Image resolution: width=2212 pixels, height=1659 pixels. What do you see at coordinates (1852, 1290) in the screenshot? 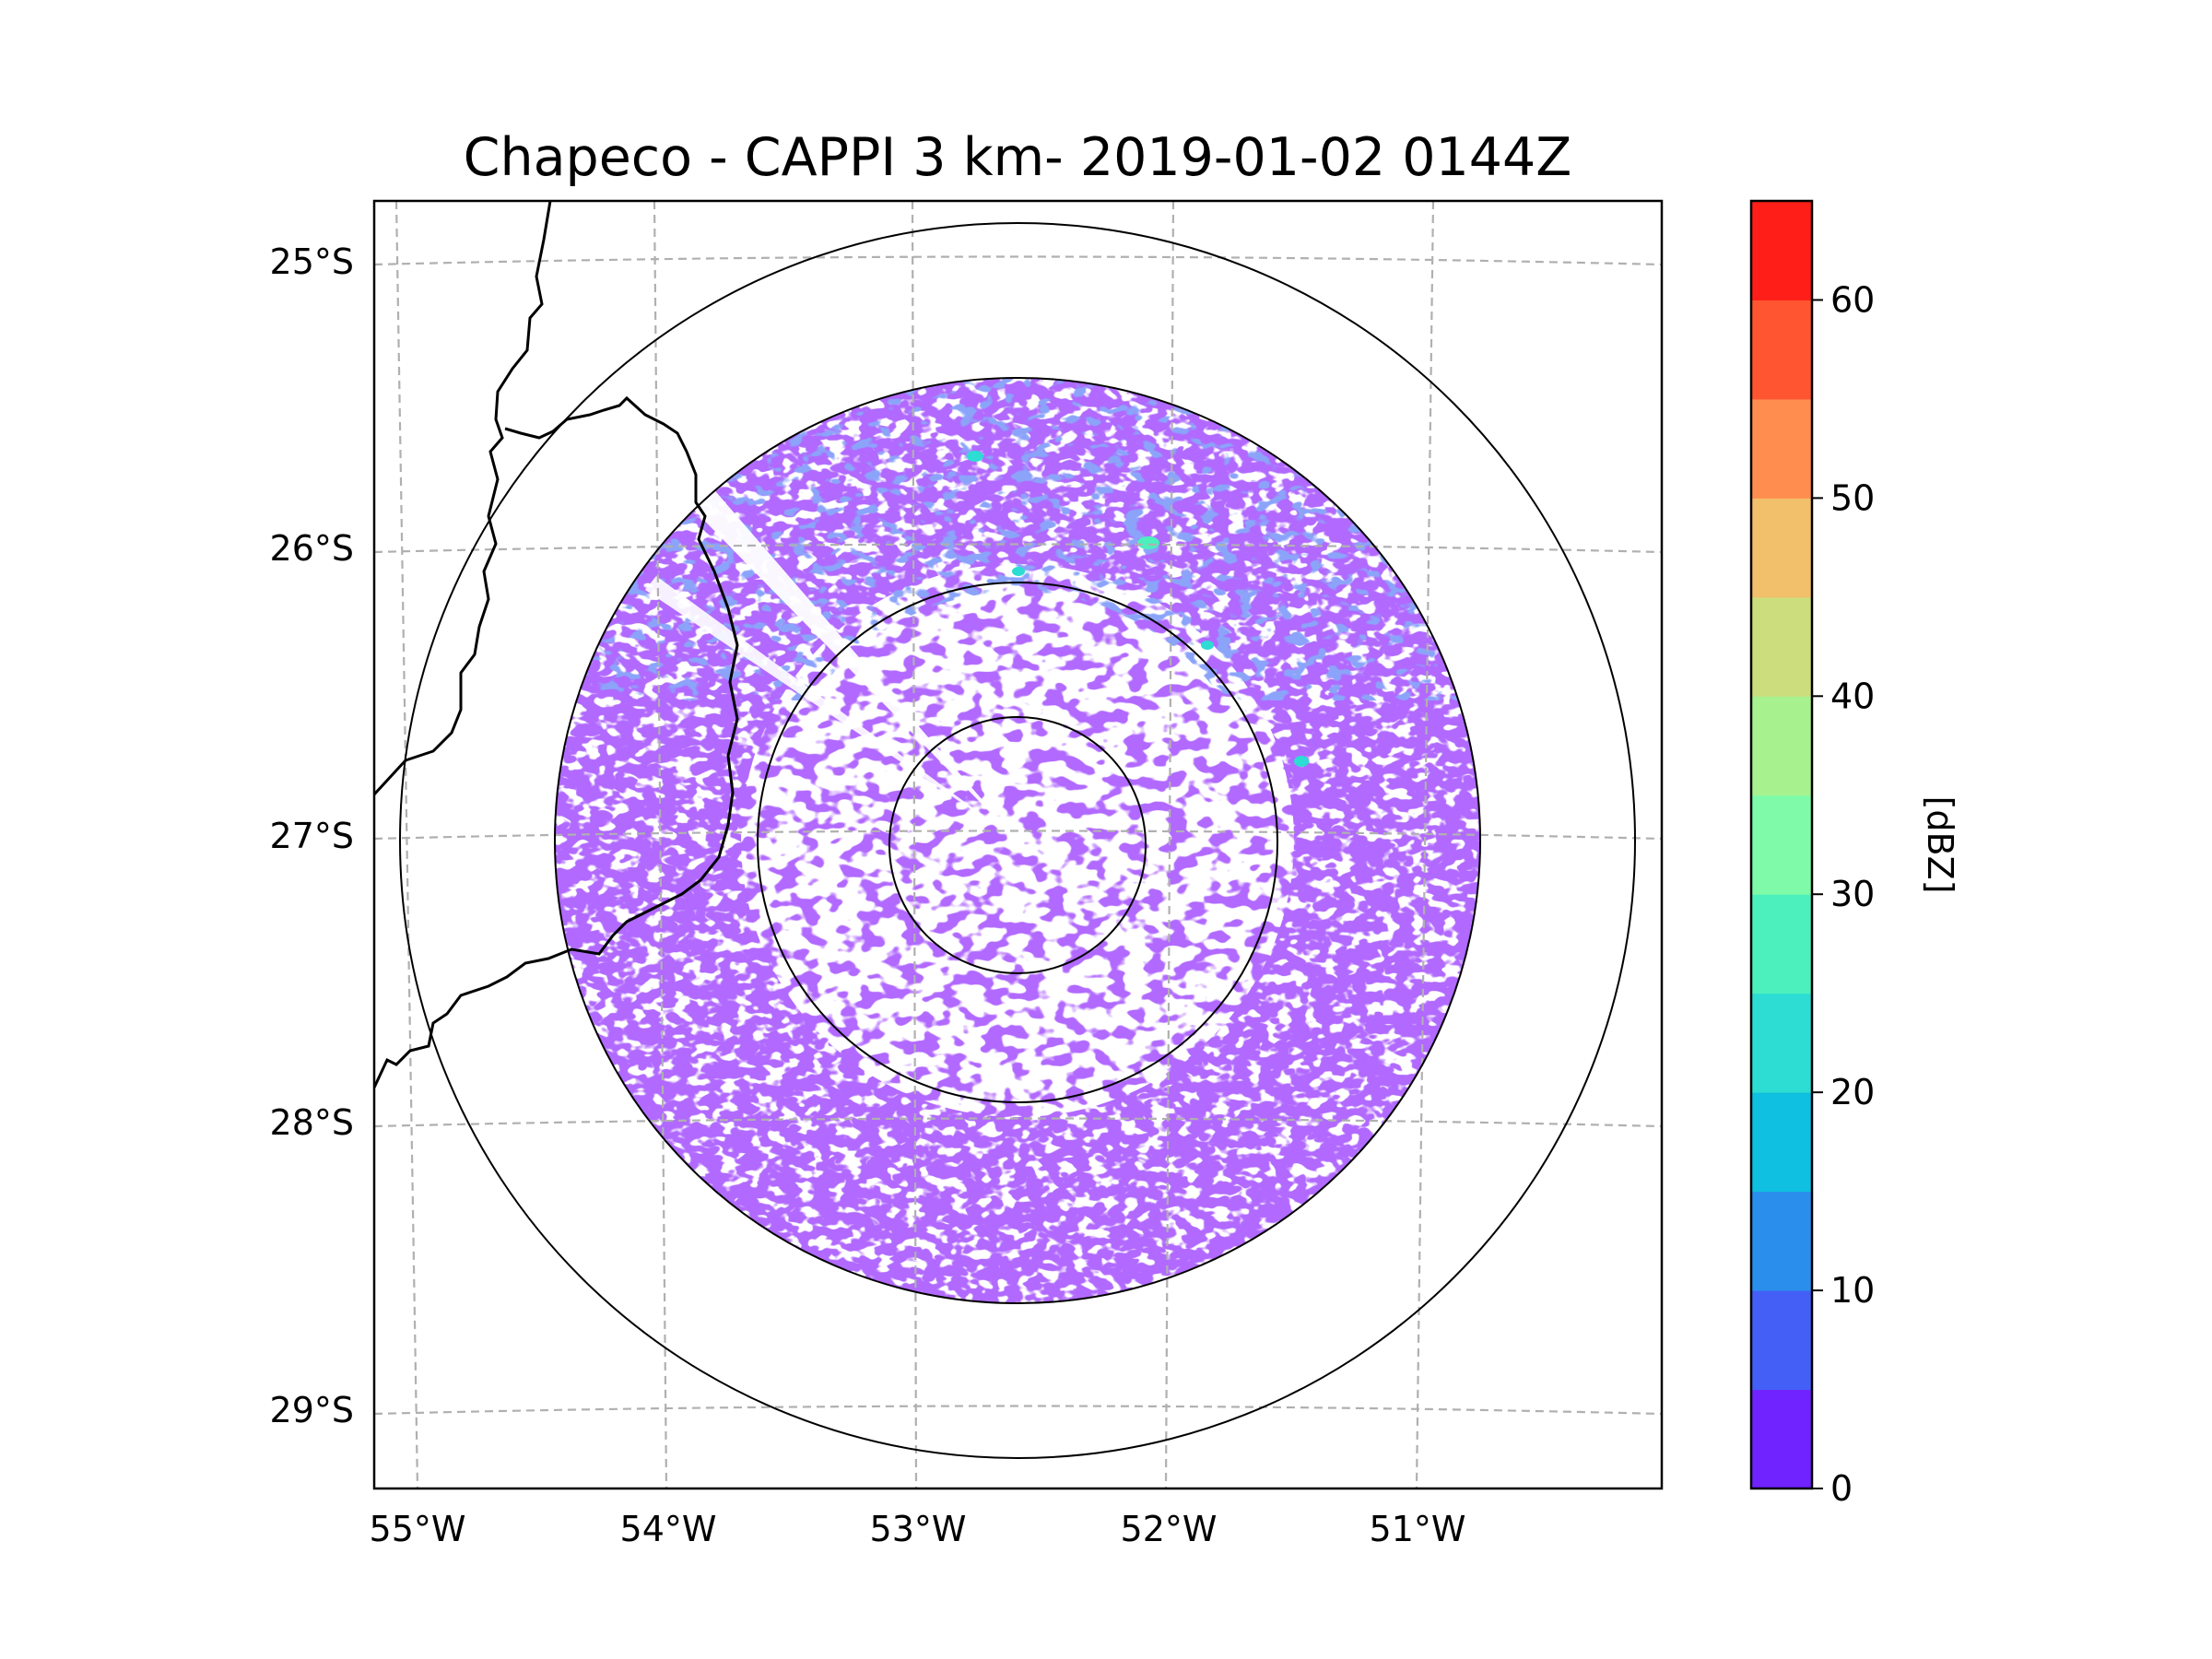
I see `colorbar-tick-label: 10` at bounding box center [1852, 1290].